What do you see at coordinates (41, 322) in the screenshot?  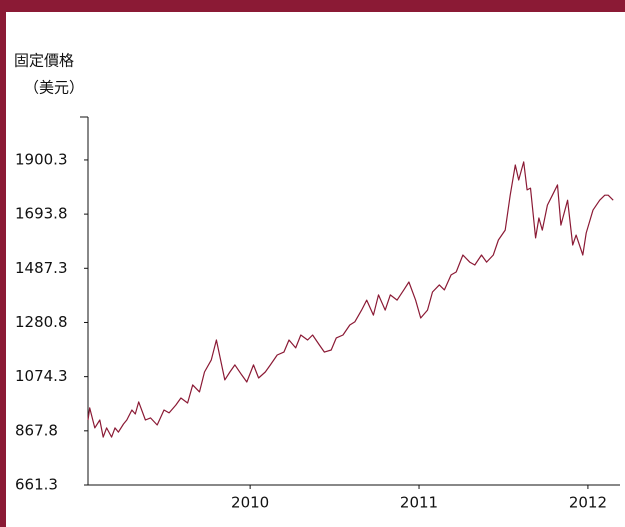 I see `y-tick-label: 1280.8` at bounding box center [41, 322].